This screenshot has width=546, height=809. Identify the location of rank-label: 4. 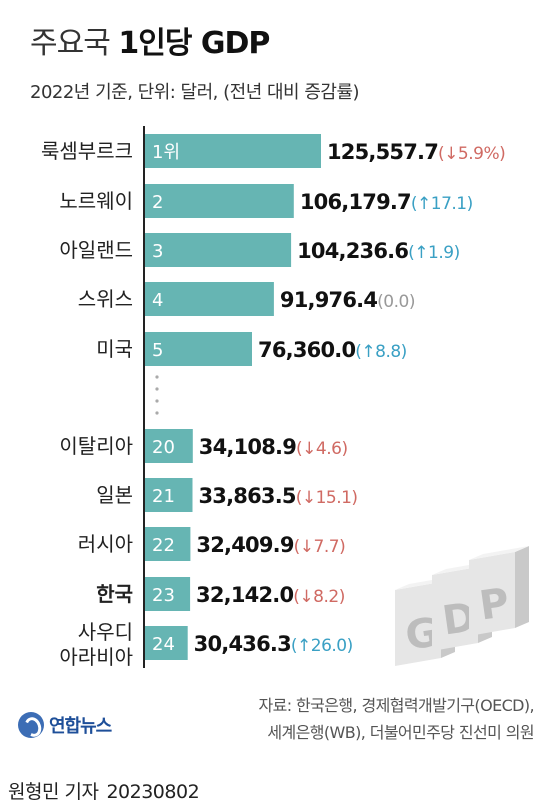
(157, 300).